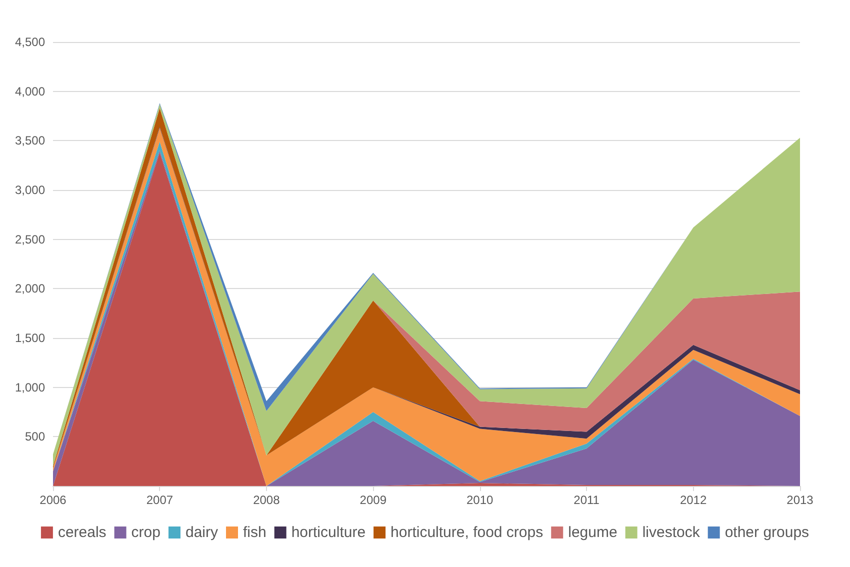  I want to click on x-tick-label: 2010, so click(480, 500).